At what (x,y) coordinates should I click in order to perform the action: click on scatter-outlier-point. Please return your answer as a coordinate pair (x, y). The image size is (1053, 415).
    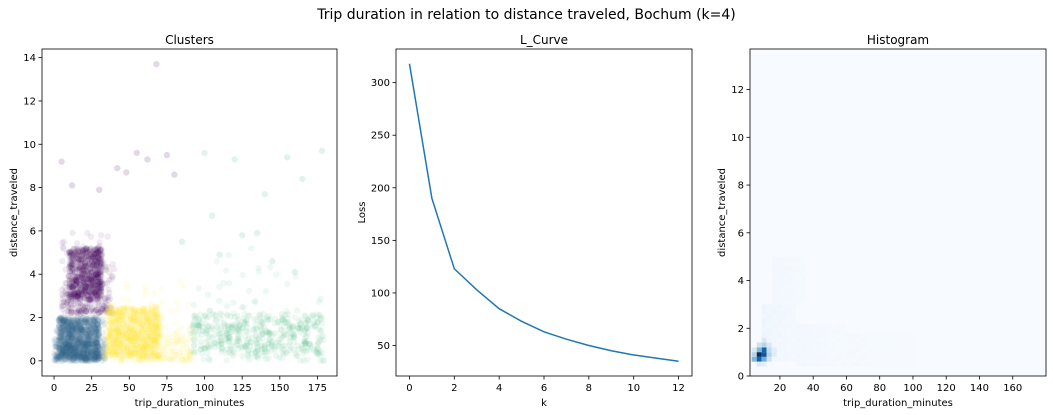
    Looking at the image, I should click on (287, 157).